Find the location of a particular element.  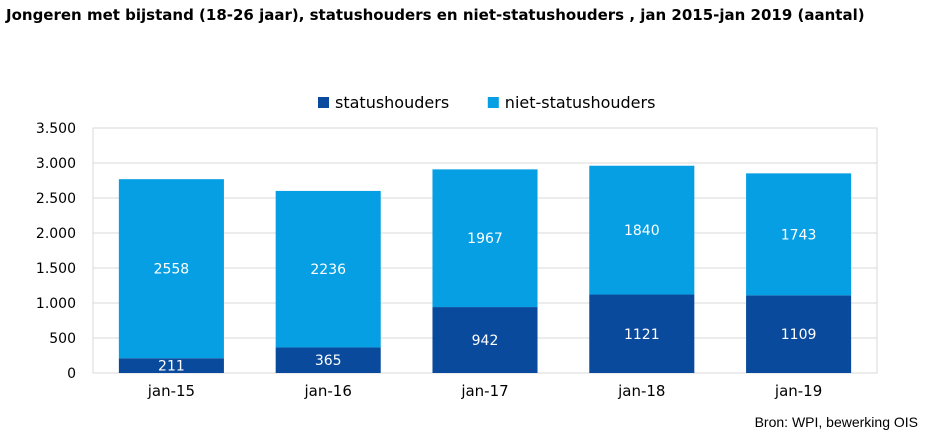

data-label-statushouders: 211 is located at coordinates (171, 367).